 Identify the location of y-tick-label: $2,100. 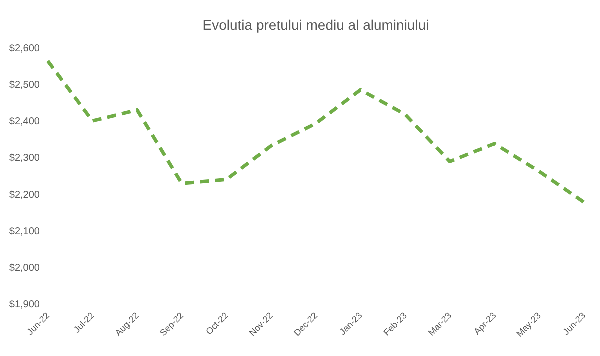
(24, 232).